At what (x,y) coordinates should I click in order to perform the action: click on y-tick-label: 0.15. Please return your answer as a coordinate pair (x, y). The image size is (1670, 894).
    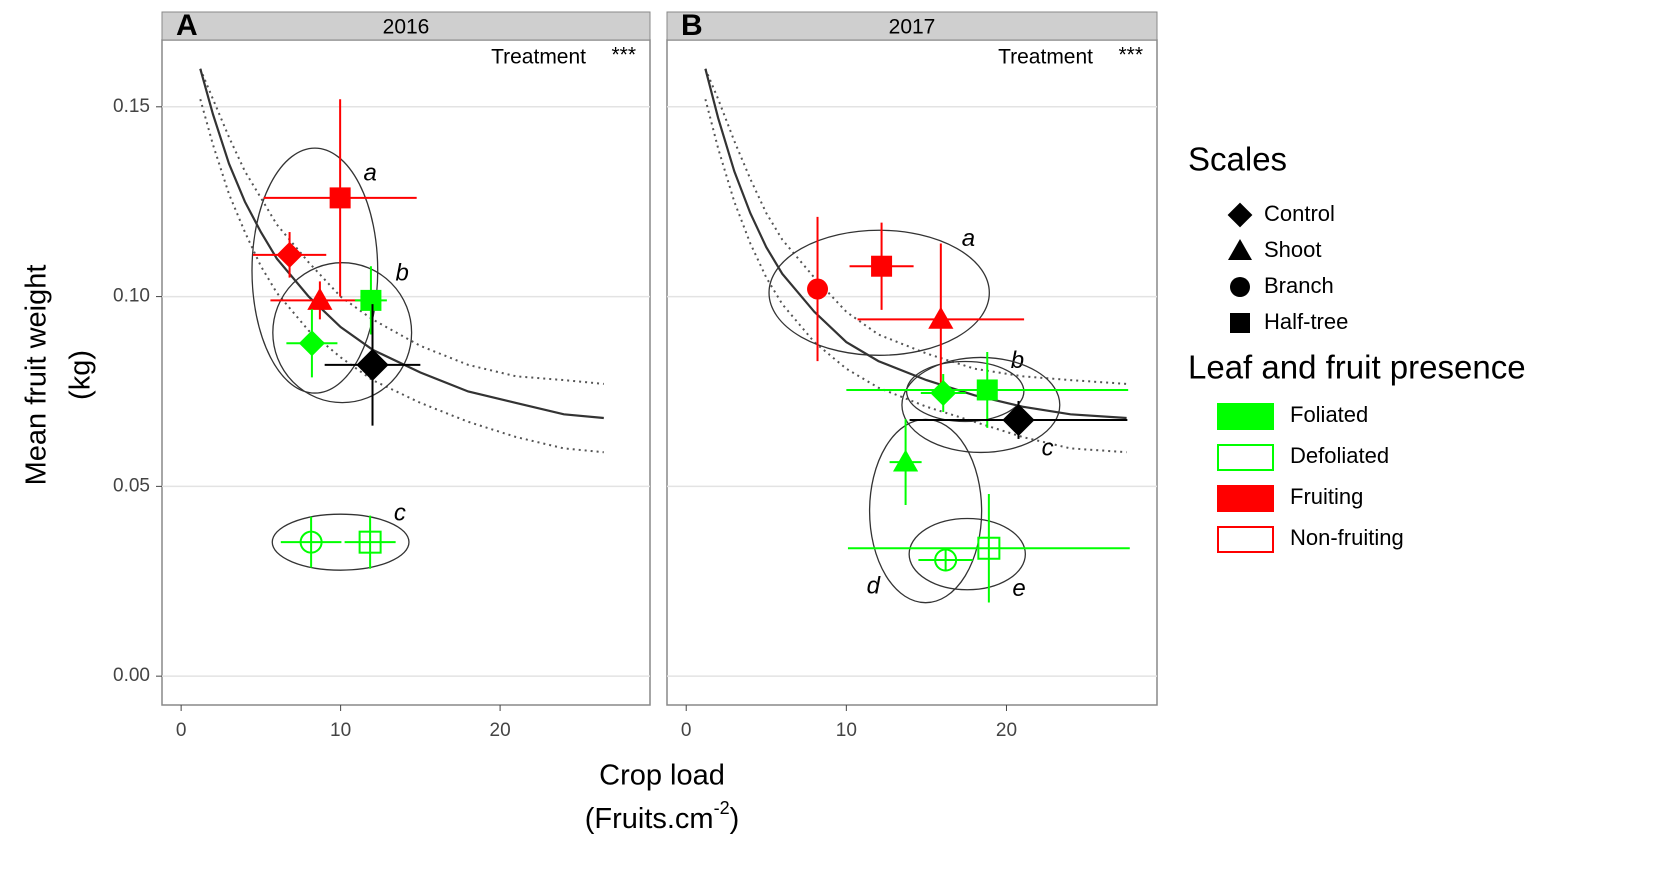
    Looking at the image, I should click on (131, 106).